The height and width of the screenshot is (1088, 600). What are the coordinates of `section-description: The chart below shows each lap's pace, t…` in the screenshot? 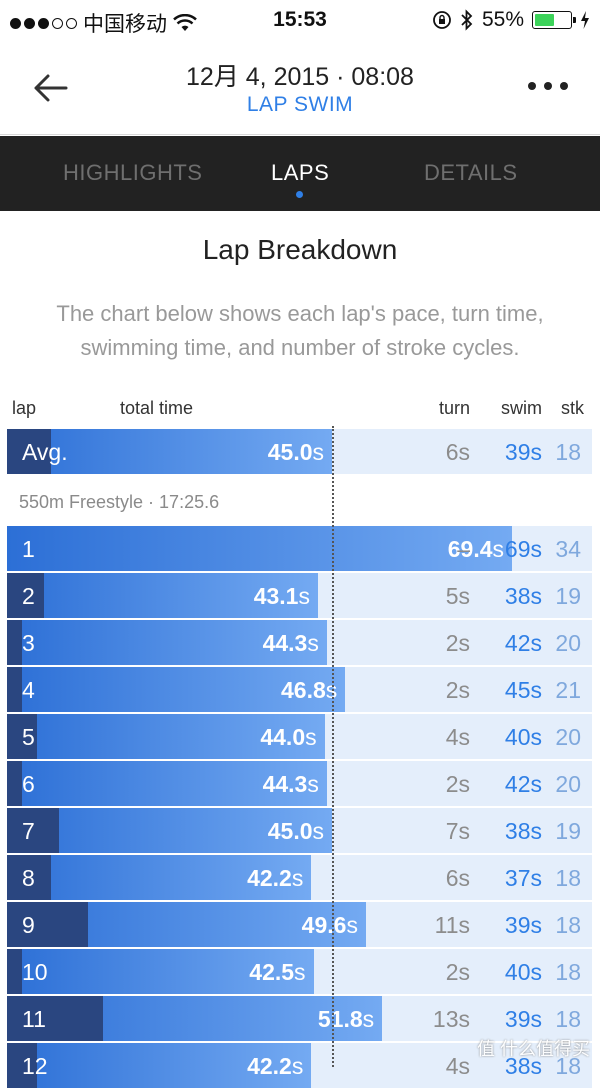 It's located at (300, 330).